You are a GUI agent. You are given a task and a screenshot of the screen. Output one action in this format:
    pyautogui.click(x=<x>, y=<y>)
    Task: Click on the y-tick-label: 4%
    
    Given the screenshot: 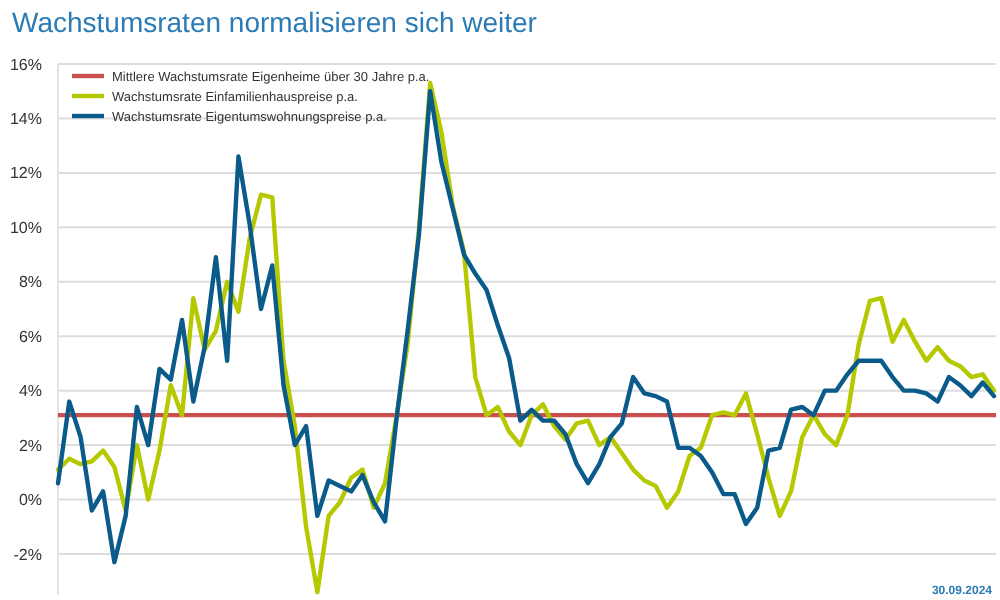 What is the action you would take?
    pyautogui.click(x=30, y=391)
    